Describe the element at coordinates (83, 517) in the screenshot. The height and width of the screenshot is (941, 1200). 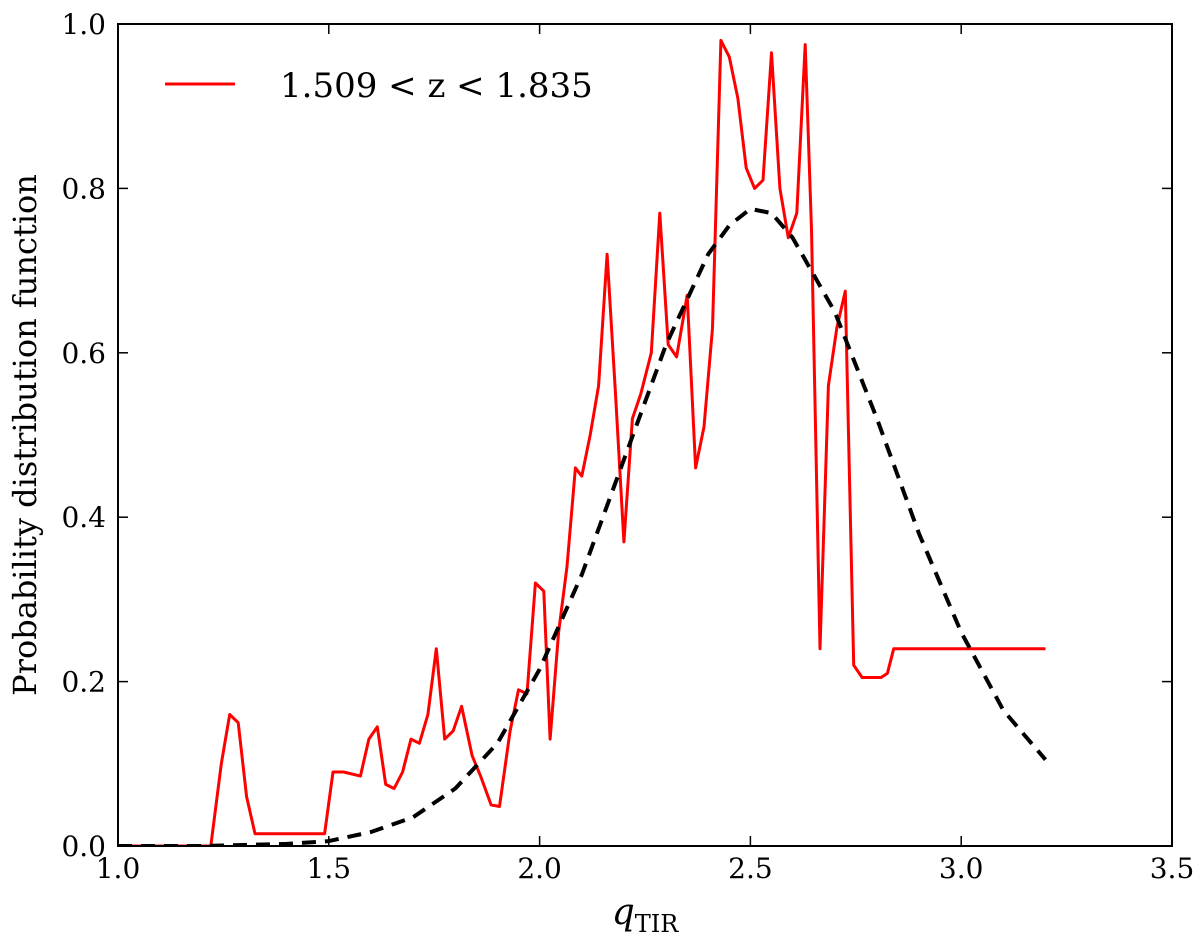
I see `y-tick-label: 0.4` at that location.